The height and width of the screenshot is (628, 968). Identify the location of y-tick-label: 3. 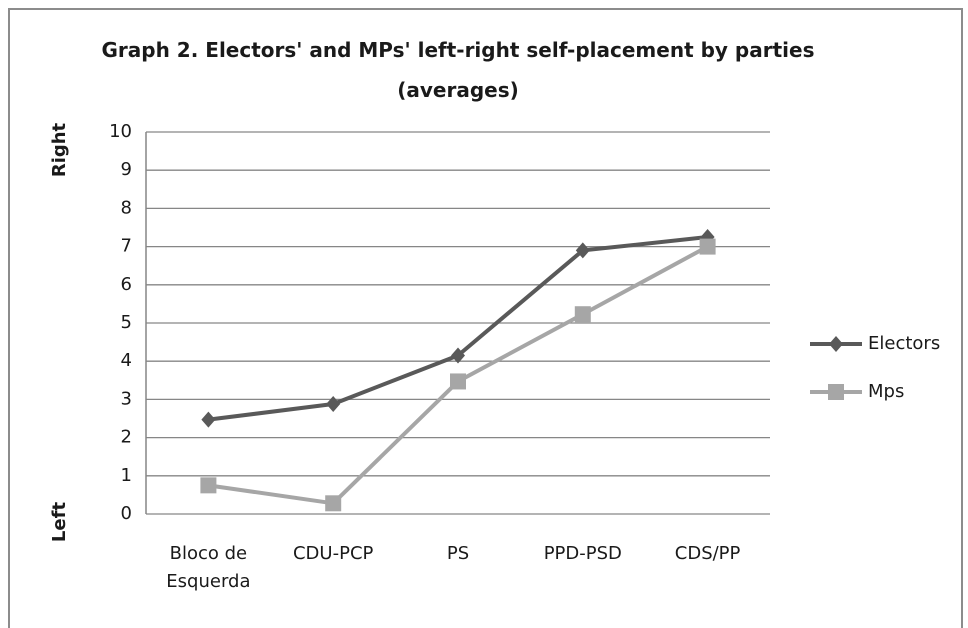
(126, 398).